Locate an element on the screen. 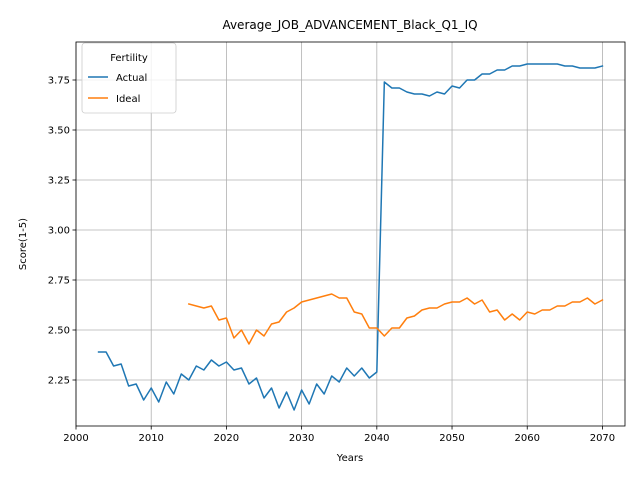 The width and height of the screenshot is (640, 480). legend-box is located at coordinates (129, 78).